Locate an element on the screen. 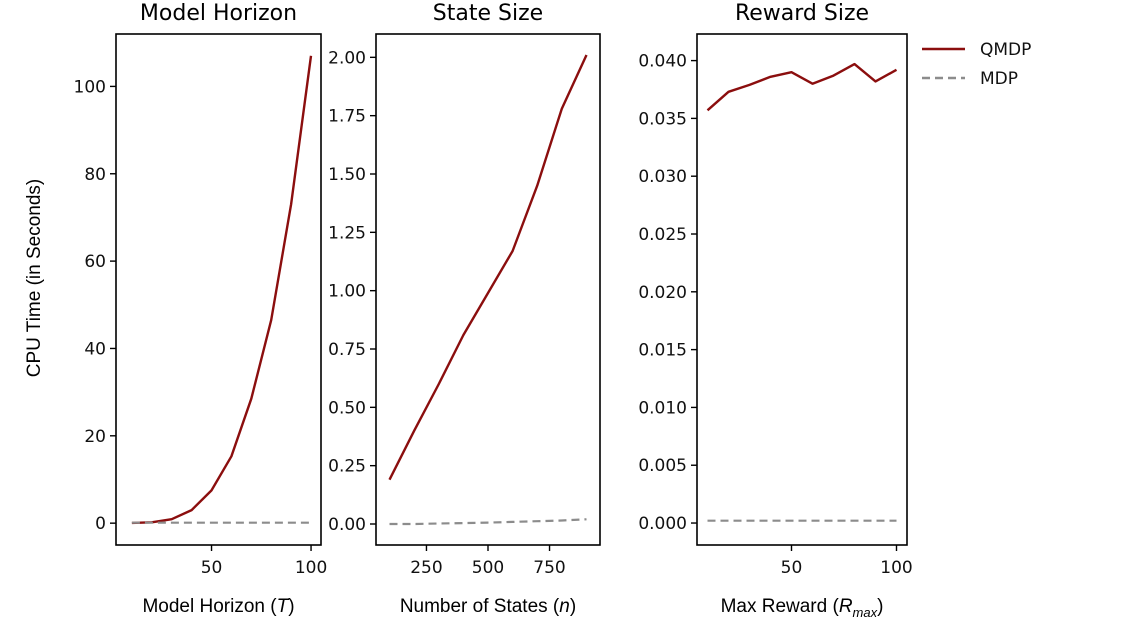 The width and height of the screenshot is (1141, 633). reward-size-ytick-label: 0.015 is located at coordinates (662, 351).